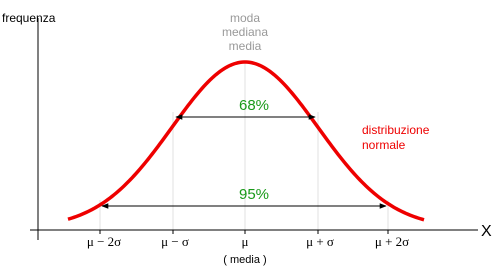  Describe the element at coordinates (244, 232) in the screenshot. I see `x-ticks` at that location.